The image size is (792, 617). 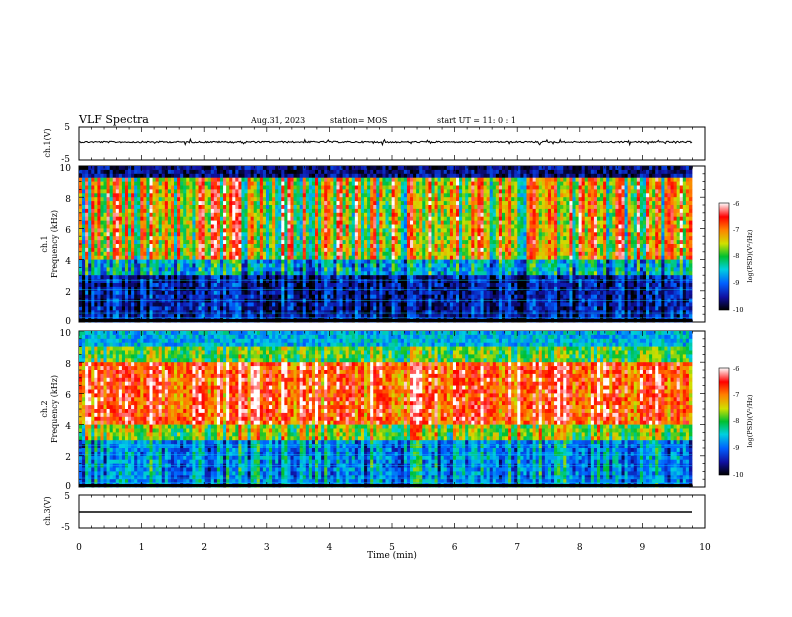 I want to click on ch1-waveform-panel: 5 -5 ch.1(V), so click(x=374, y=144).